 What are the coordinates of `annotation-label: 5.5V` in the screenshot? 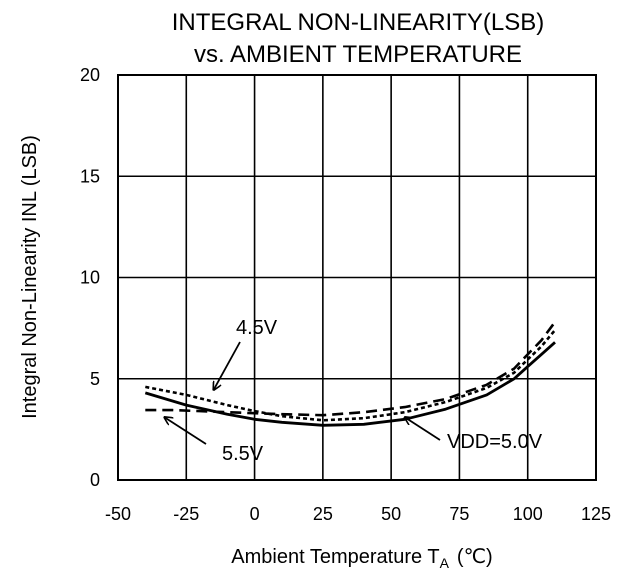 It's located at (243, 454).